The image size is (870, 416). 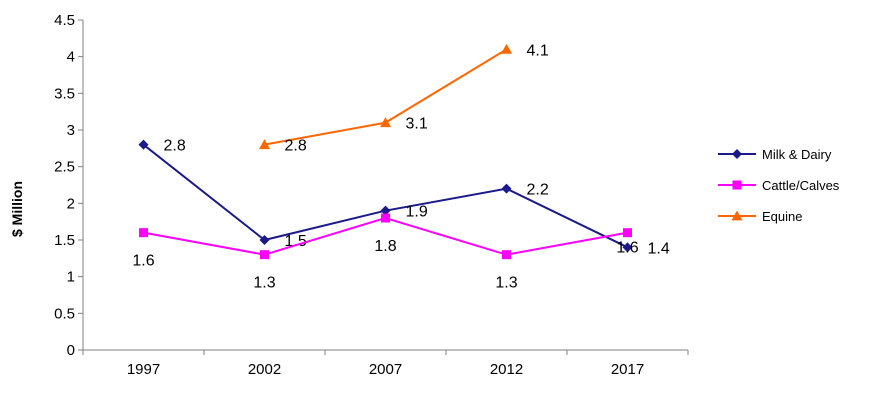 What do you see at coordinates (71, 57) in the screenshot?
I see `y-tick-label: 4` at bounding box center [71, 57].